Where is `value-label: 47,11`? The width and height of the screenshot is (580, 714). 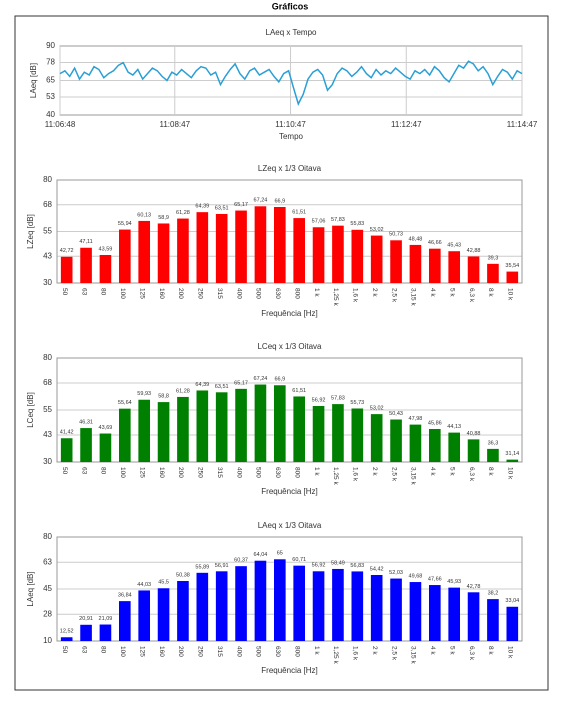 value-label: 47,11 is located at coordinates (85, 242).